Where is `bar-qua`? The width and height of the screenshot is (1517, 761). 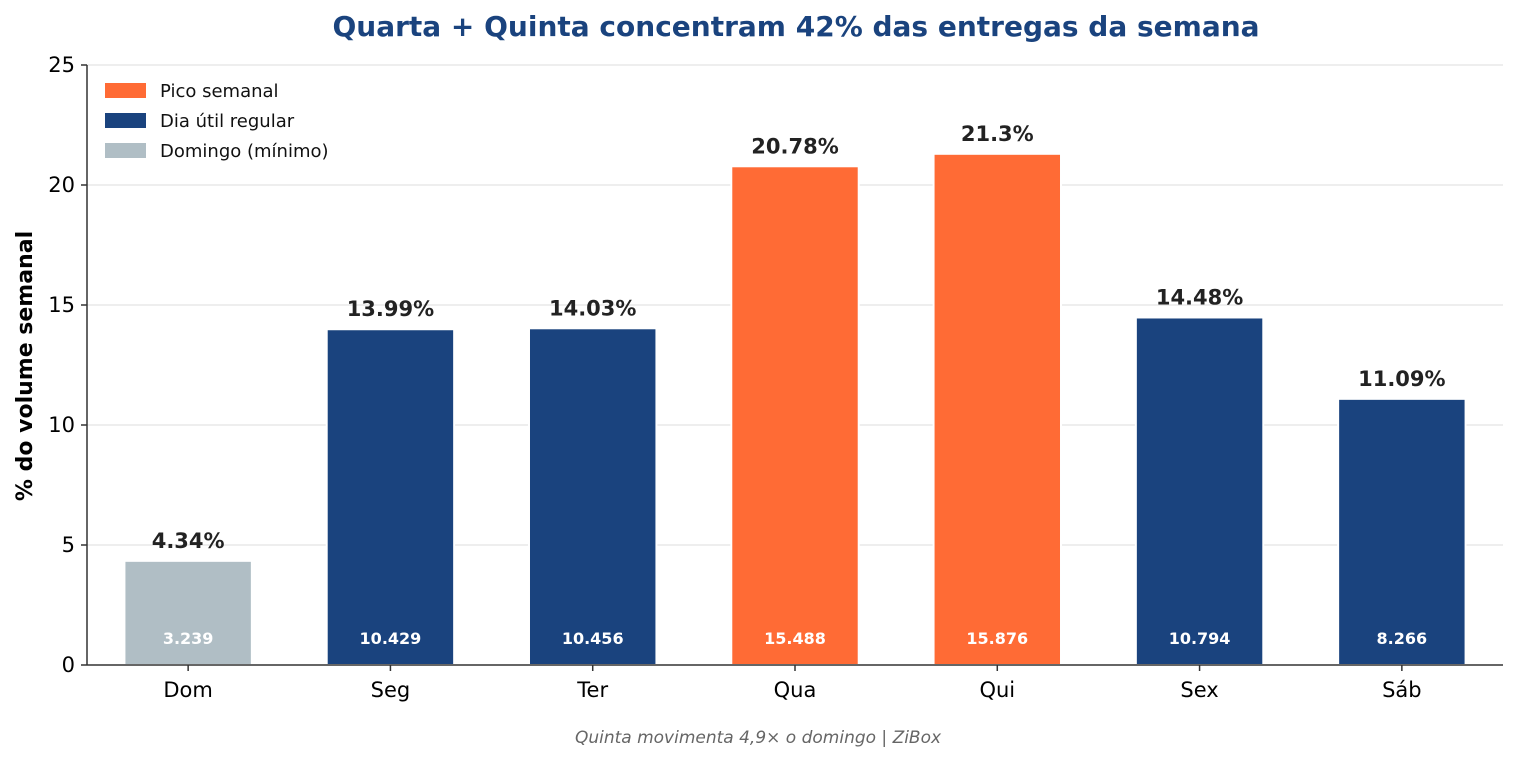
bar-qua is located at coordinates (795, 415).